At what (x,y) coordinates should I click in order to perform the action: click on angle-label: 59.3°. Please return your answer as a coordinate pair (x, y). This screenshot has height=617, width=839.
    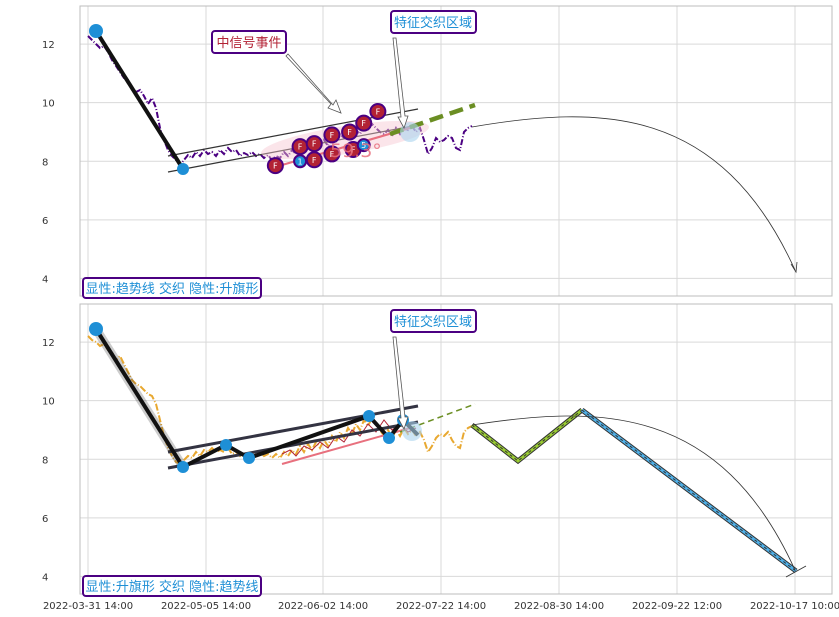
    Looking at the image, I should click on (356, 151).